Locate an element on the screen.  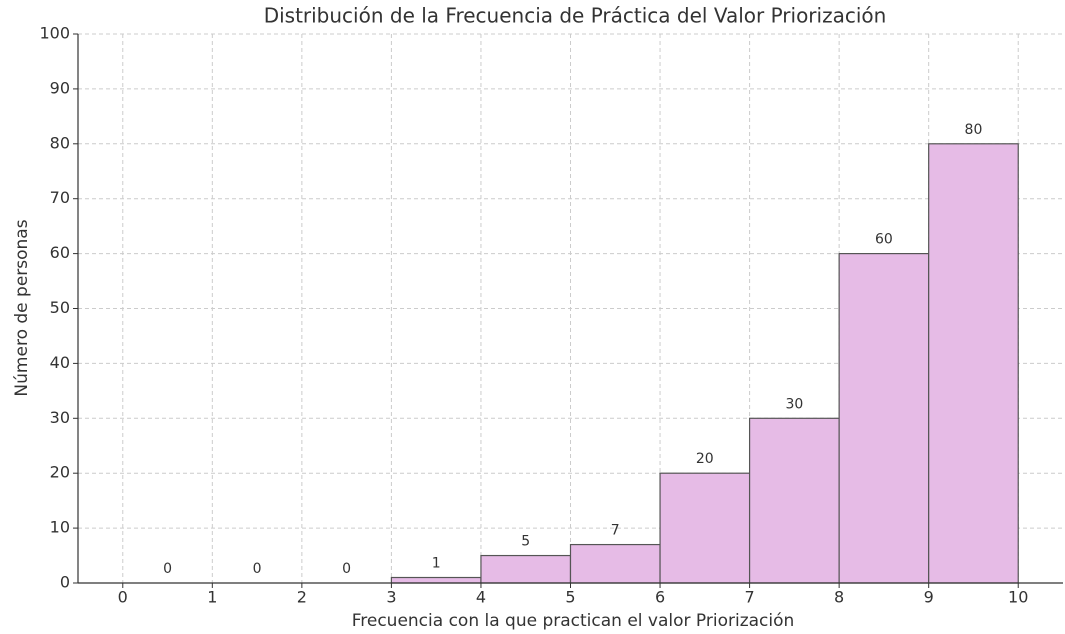
y-tick-label: 10 is located at coordinates (60, 527).